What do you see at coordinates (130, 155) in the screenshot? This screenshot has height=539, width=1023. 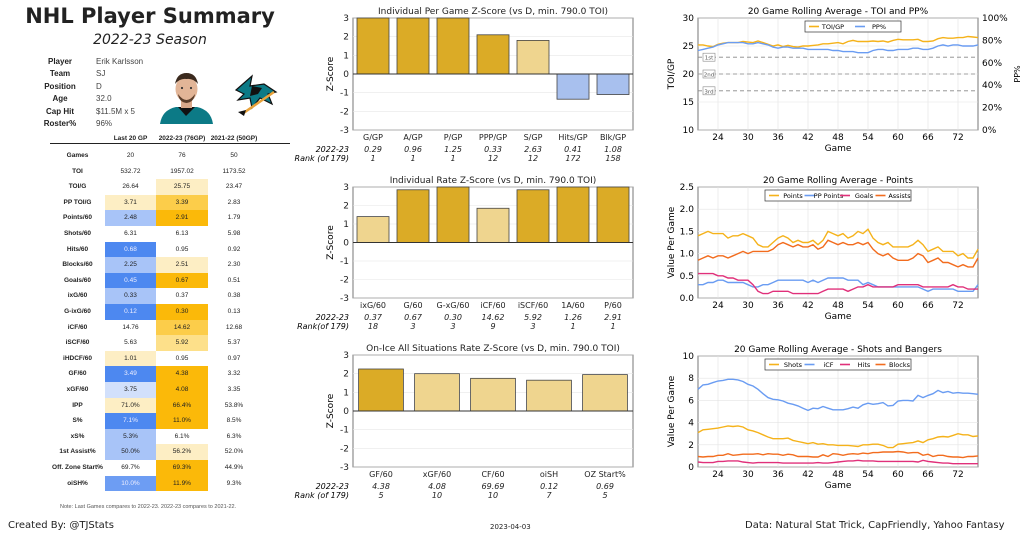 I see `stat-cell: 20` at bounding box center [130, 155].